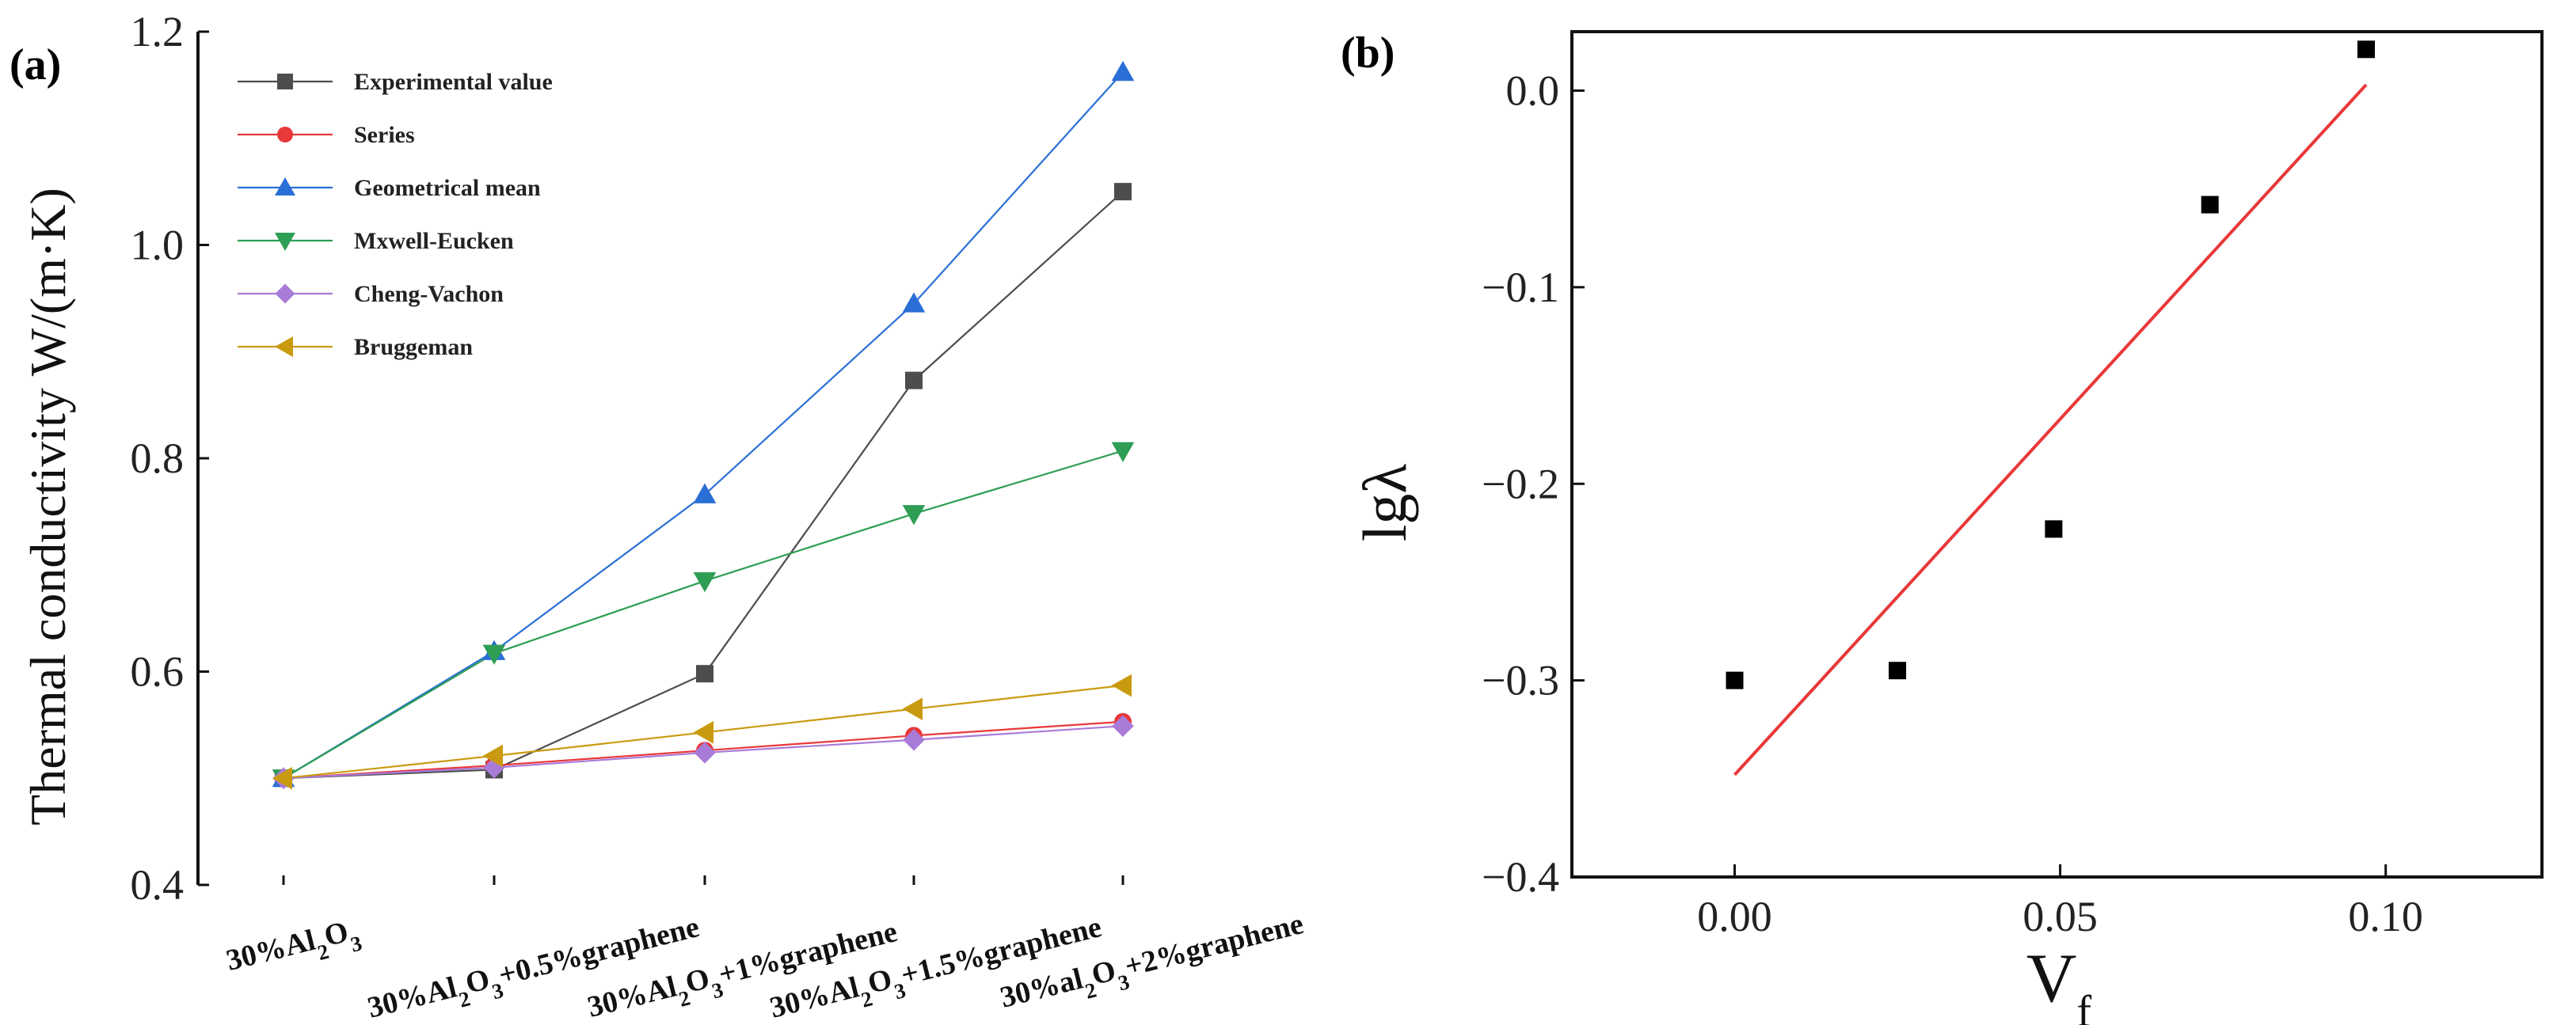 Image resolution: width=2576 pixels, height=1025 pixels. Describe the element at coordinates (413, 347) in the screenshot. I see `legend-label: Bruggeman` at that location.